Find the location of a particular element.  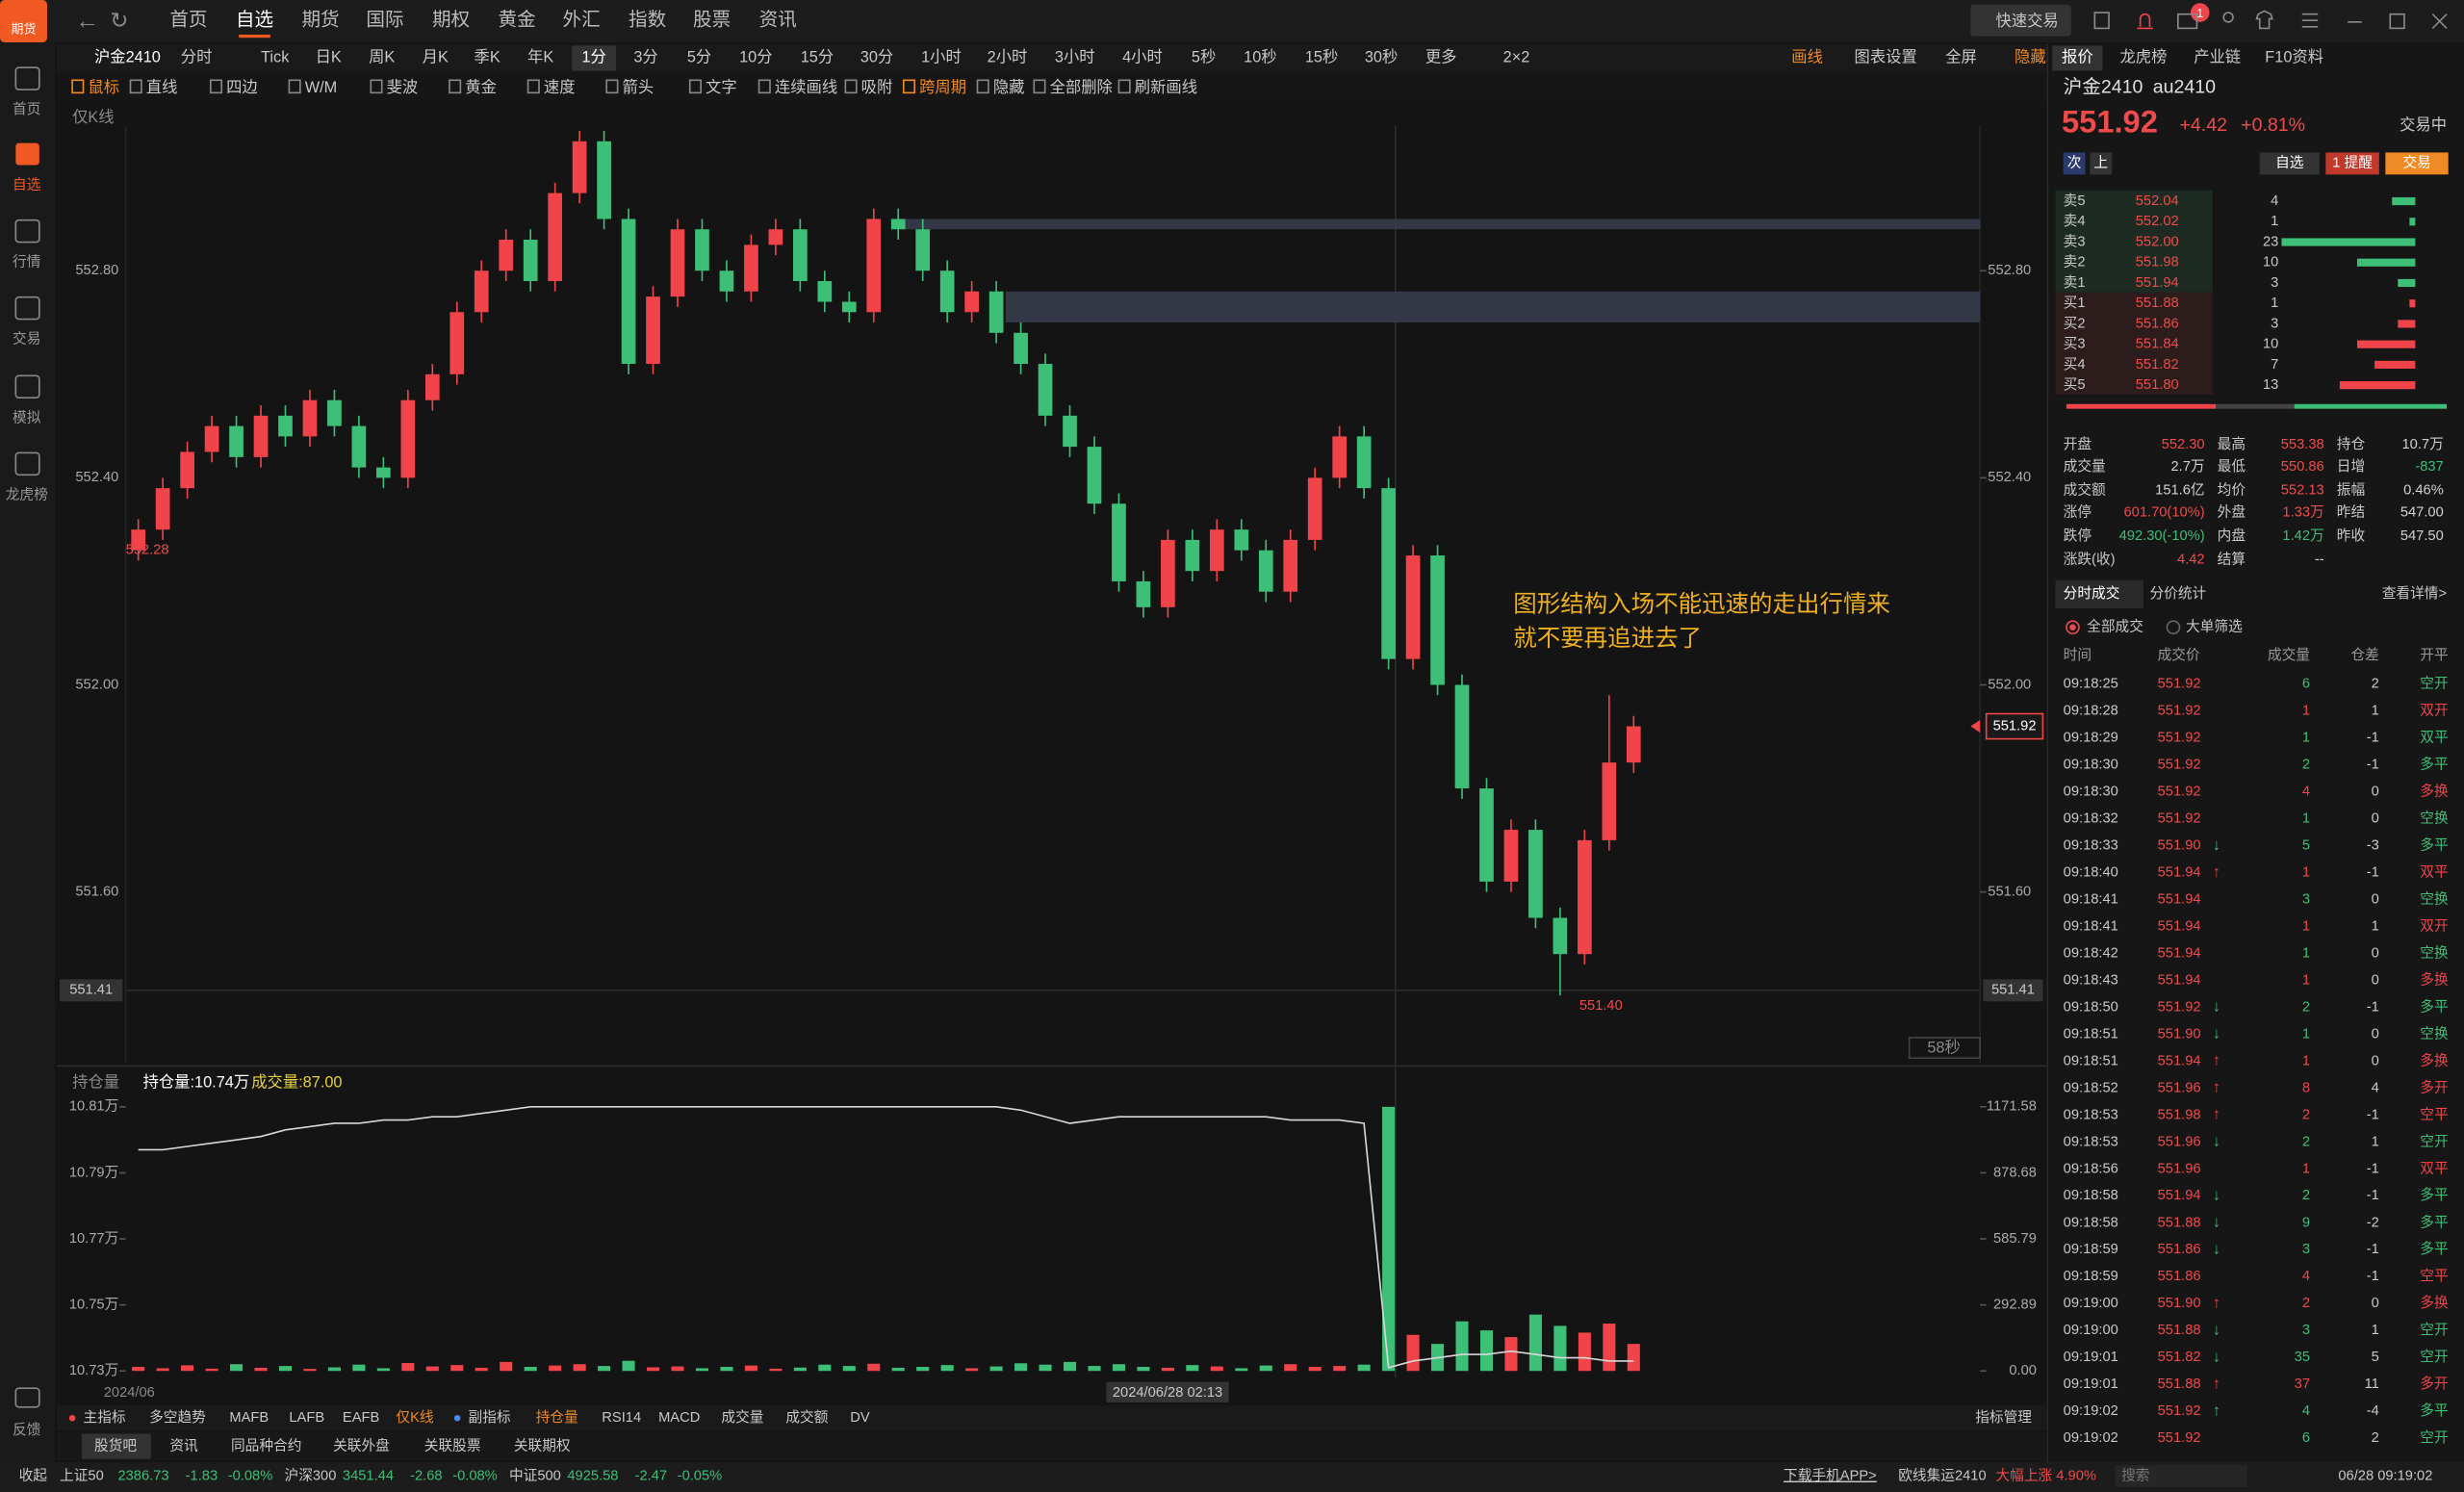

tool: 文字 is located at coordinates (721, 87).